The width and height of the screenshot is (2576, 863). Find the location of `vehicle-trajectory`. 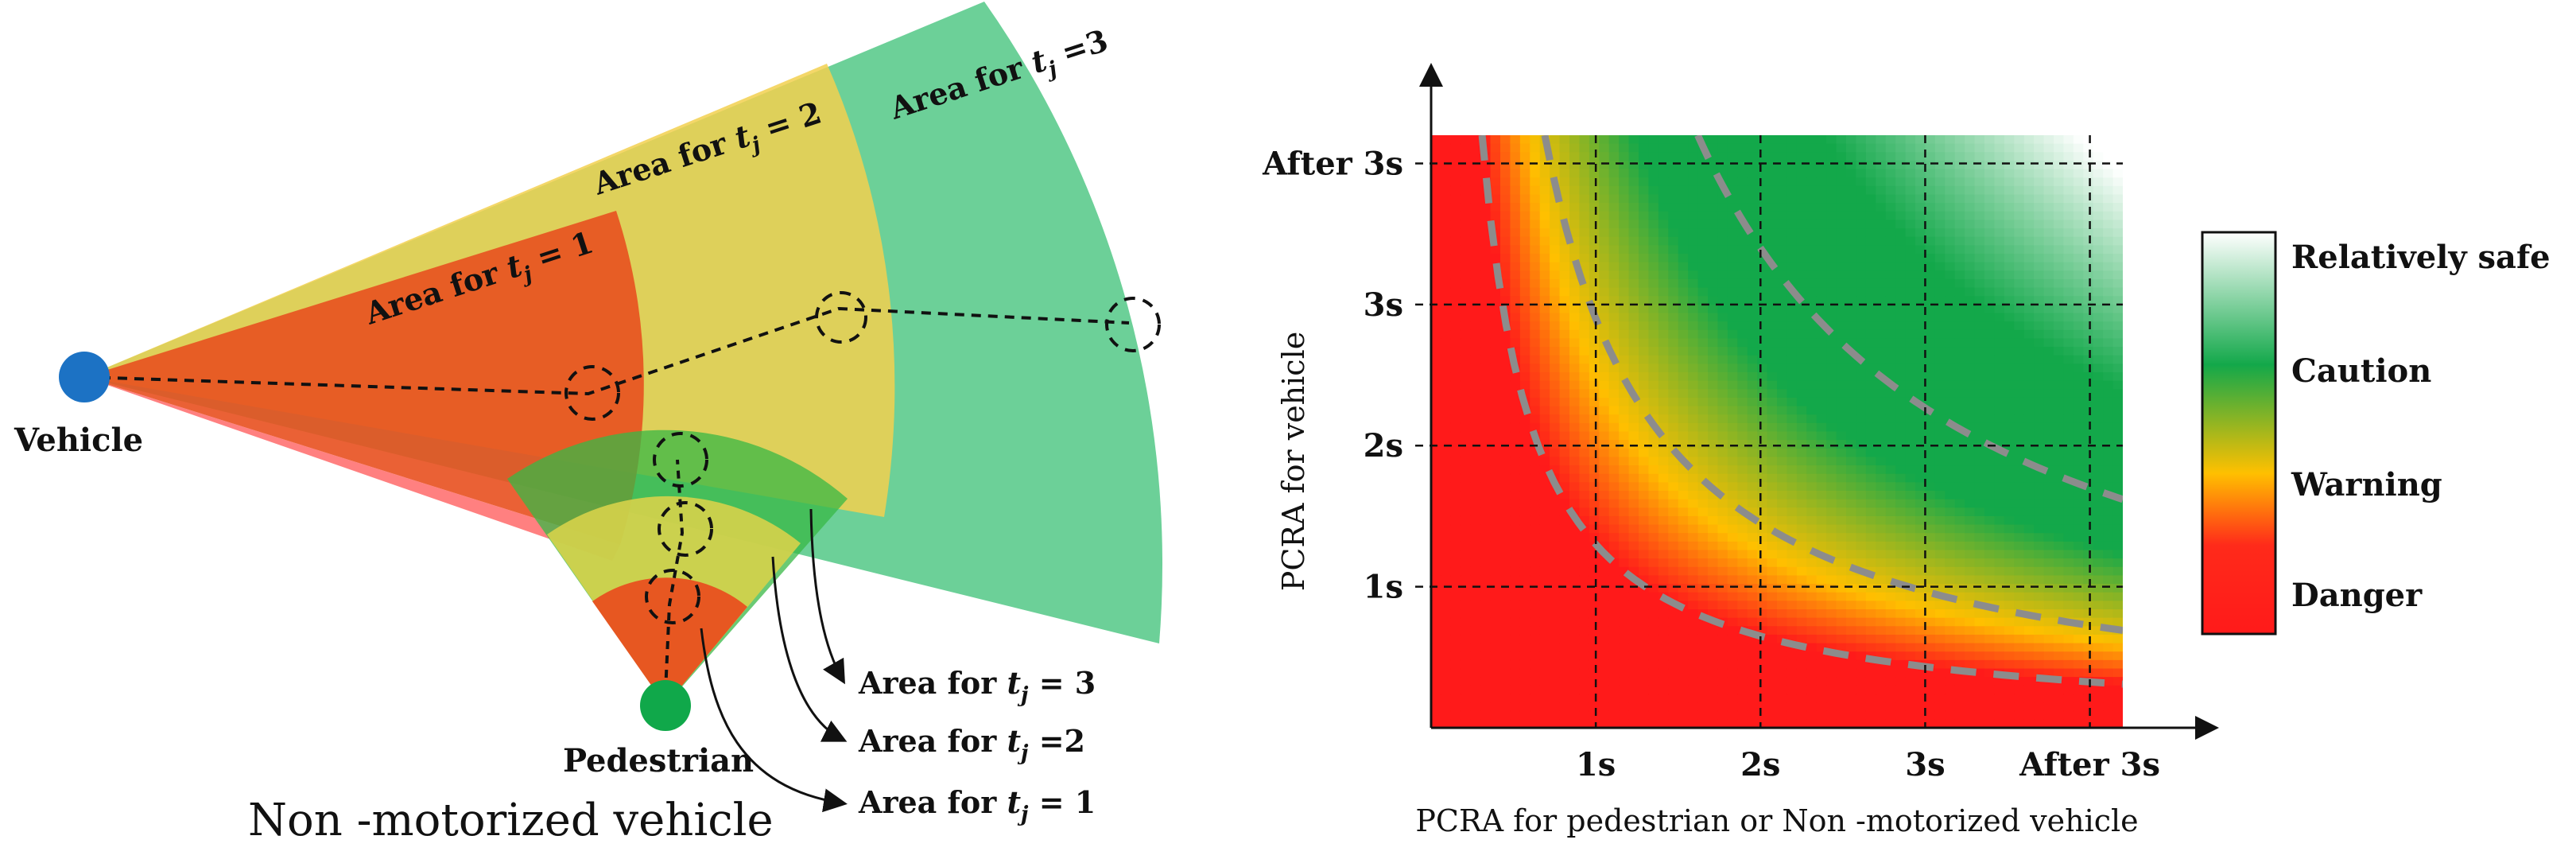

vehicle-trajectory is located at coordinates (606, 351).